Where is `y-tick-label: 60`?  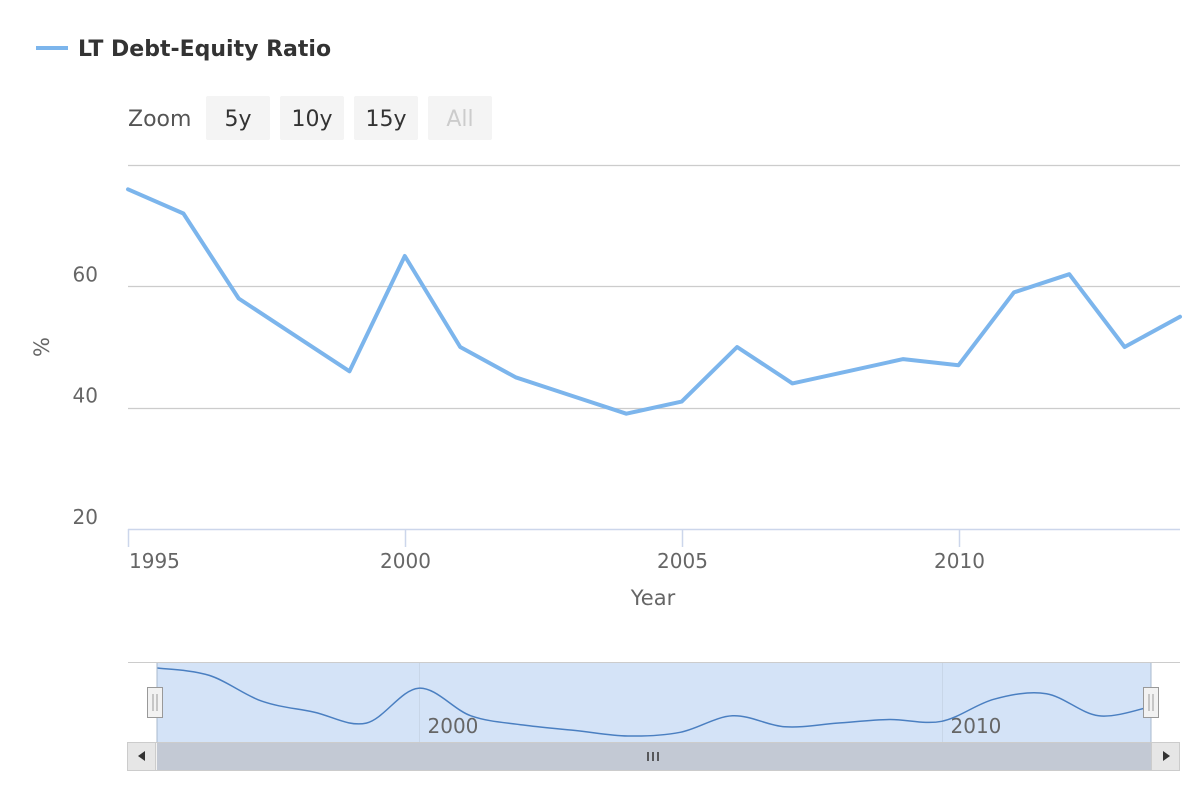 y-tick-label: 60 is located at coordinates (85, 274).